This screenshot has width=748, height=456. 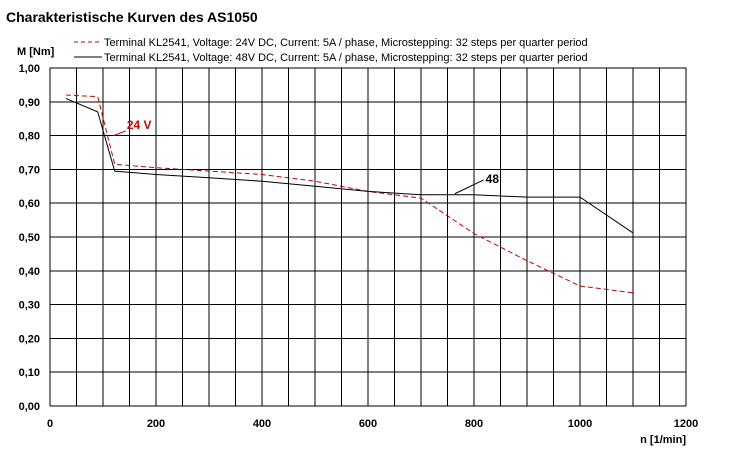 What do you see at coordinates (29, 137) in the screenshot?
I see `y-tick-label: 0,80` at bounding box center [29, 137].